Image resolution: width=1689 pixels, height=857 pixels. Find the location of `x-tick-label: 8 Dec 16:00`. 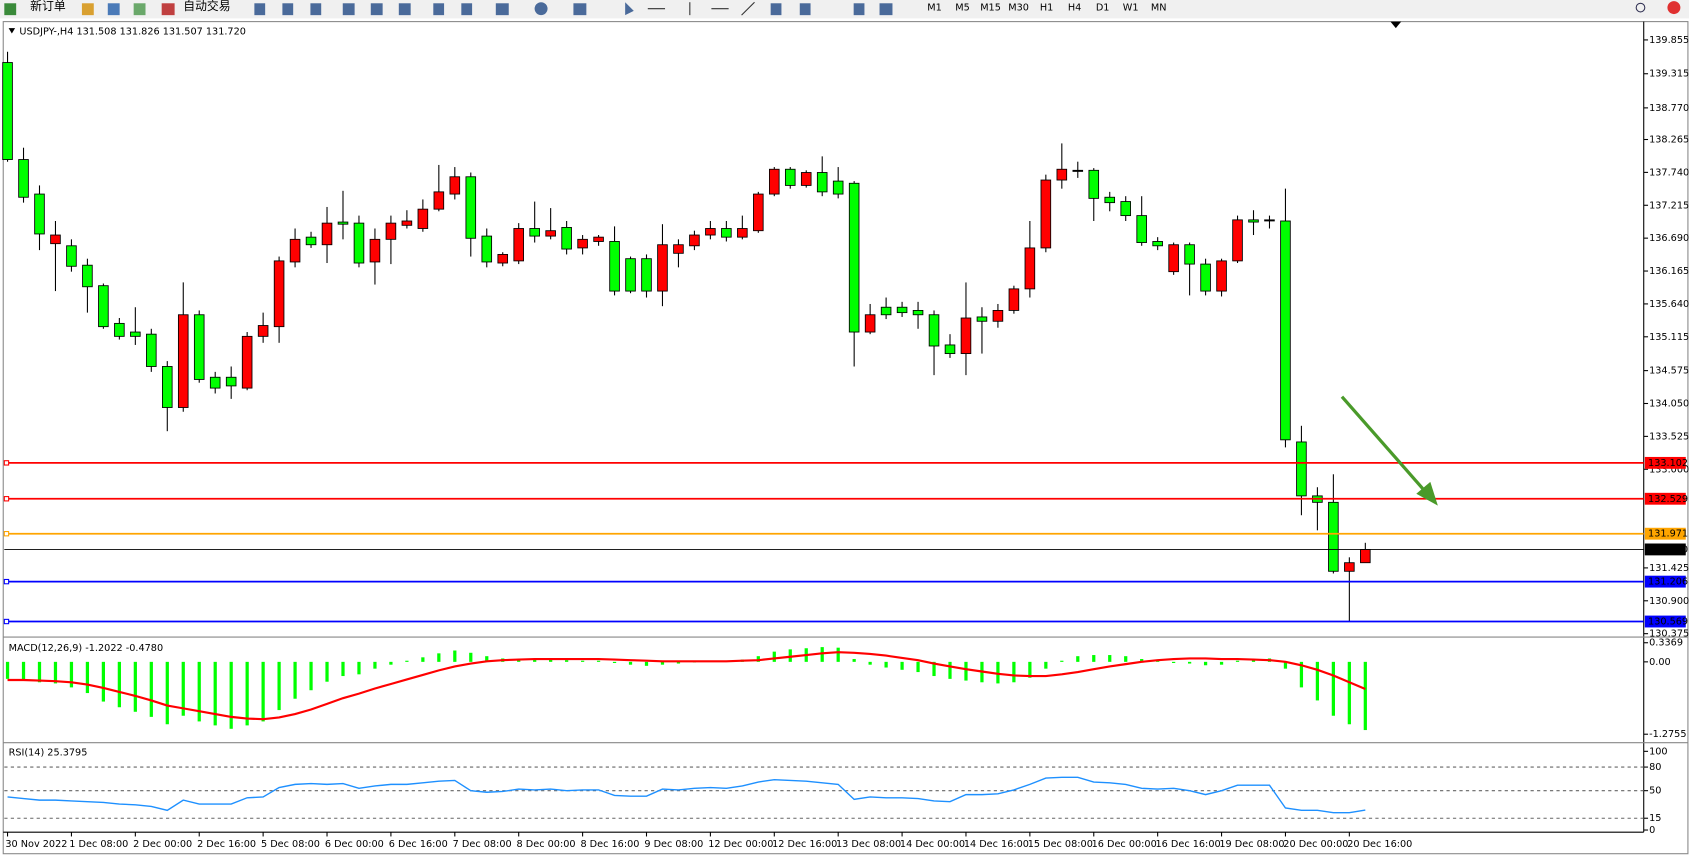

x-tick-label: 8 Dec 16:00 is located at coordinates (609, 844).